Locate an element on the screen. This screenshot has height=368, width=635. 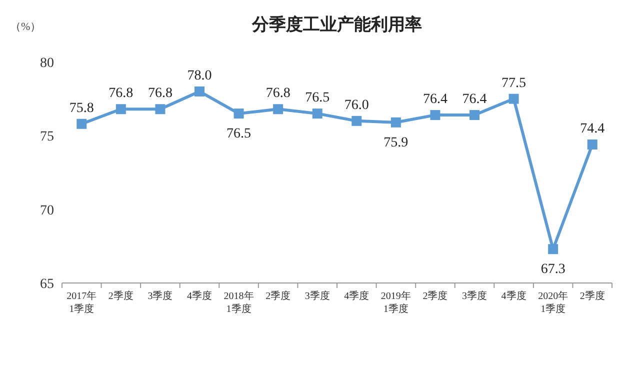
data-label: 78.0 is located at coordinates (199, 76).